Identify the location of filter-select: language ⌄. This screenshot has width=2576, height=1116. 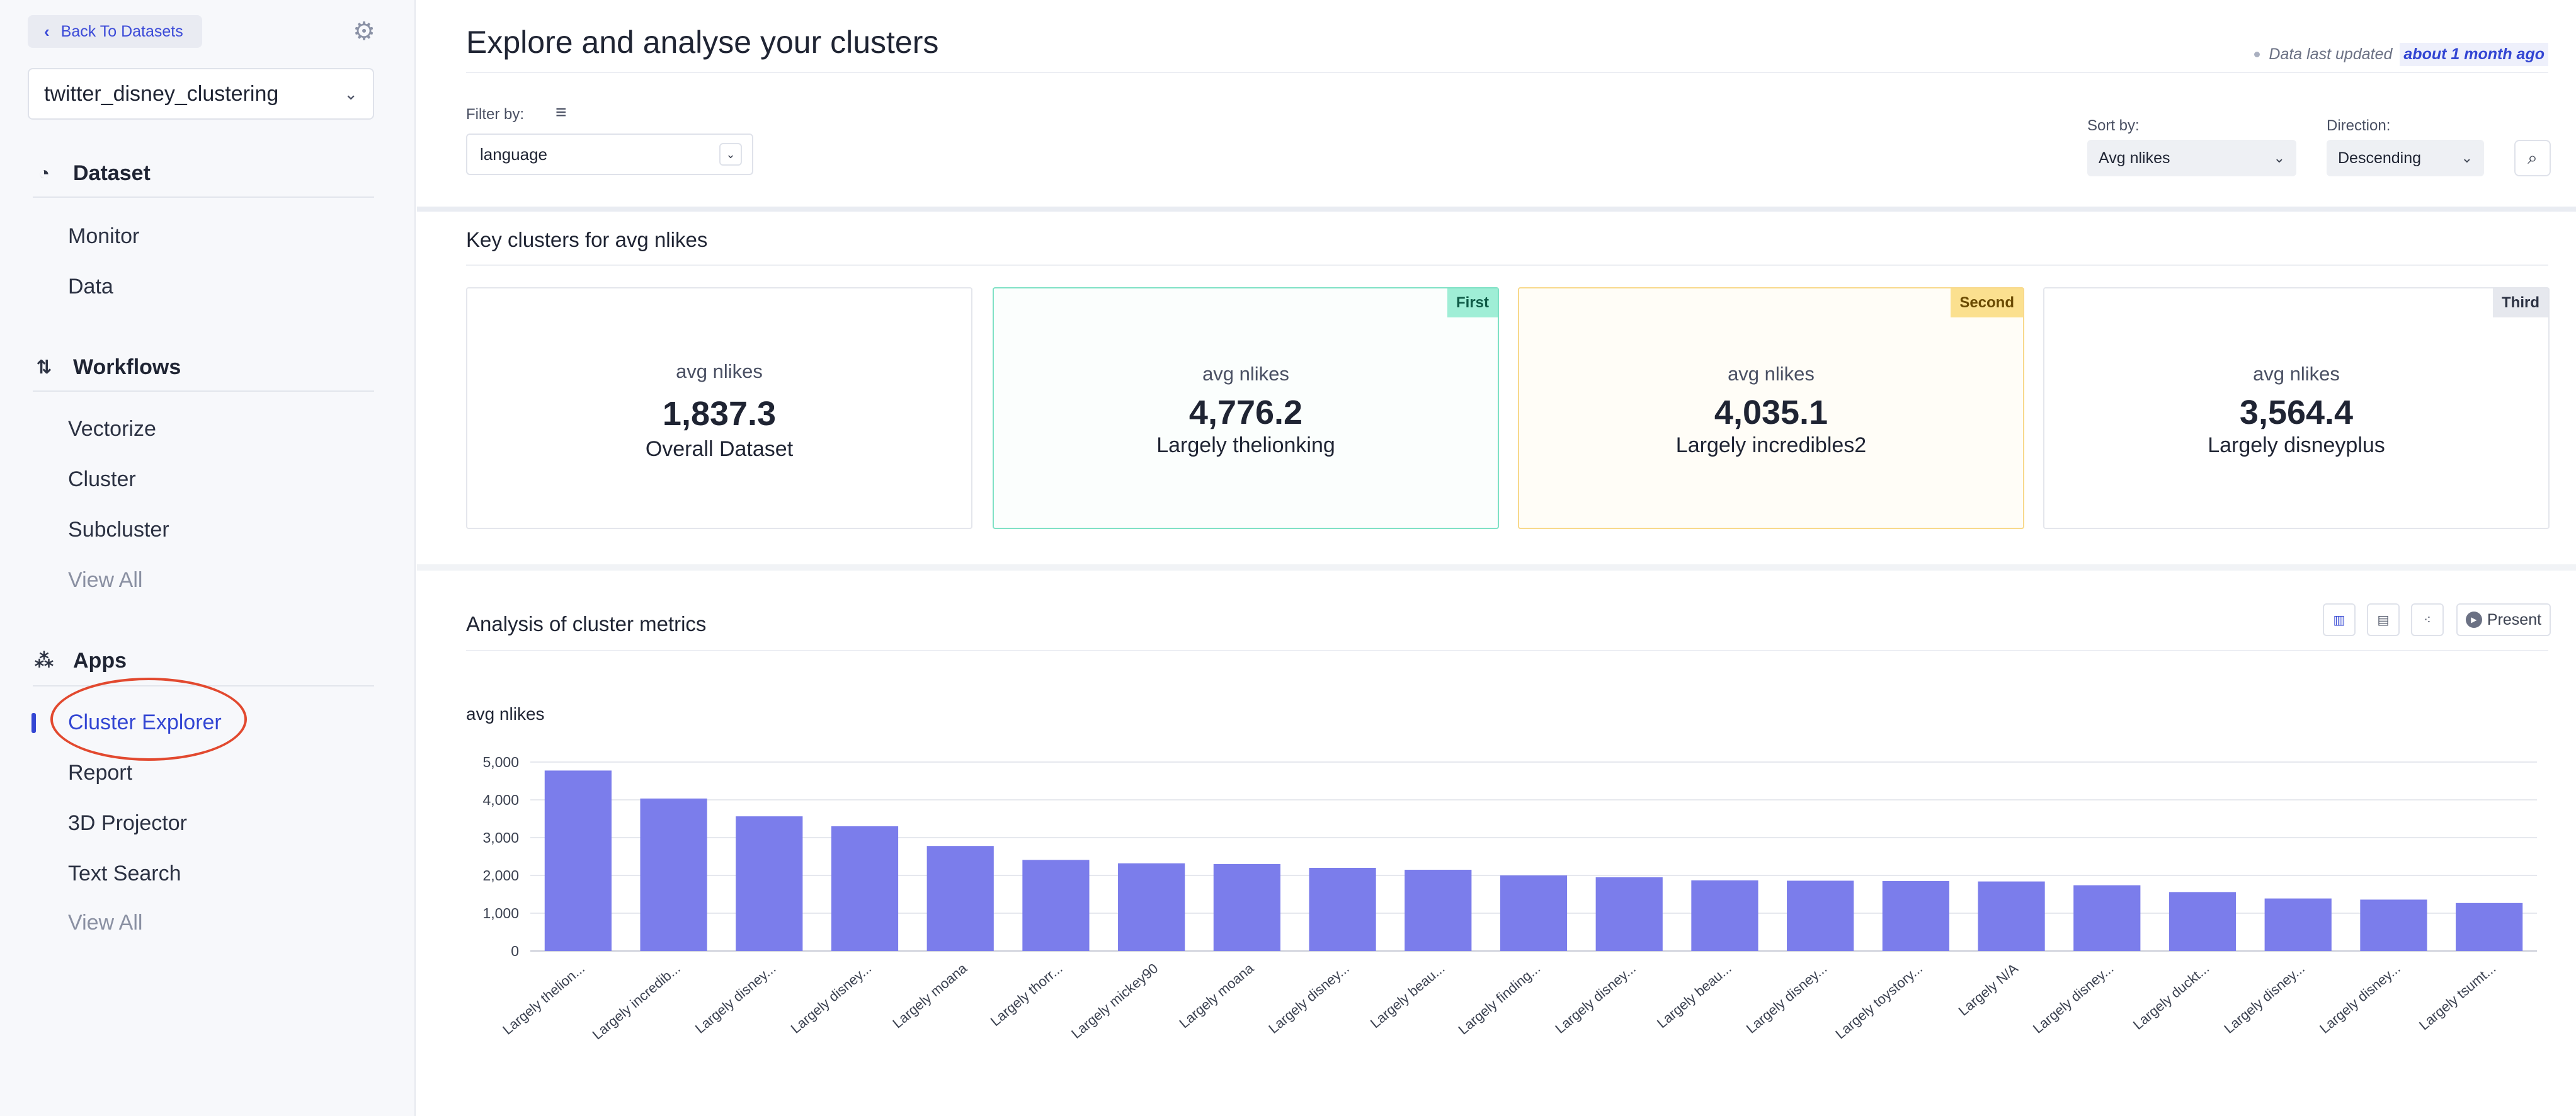
(609, 154).